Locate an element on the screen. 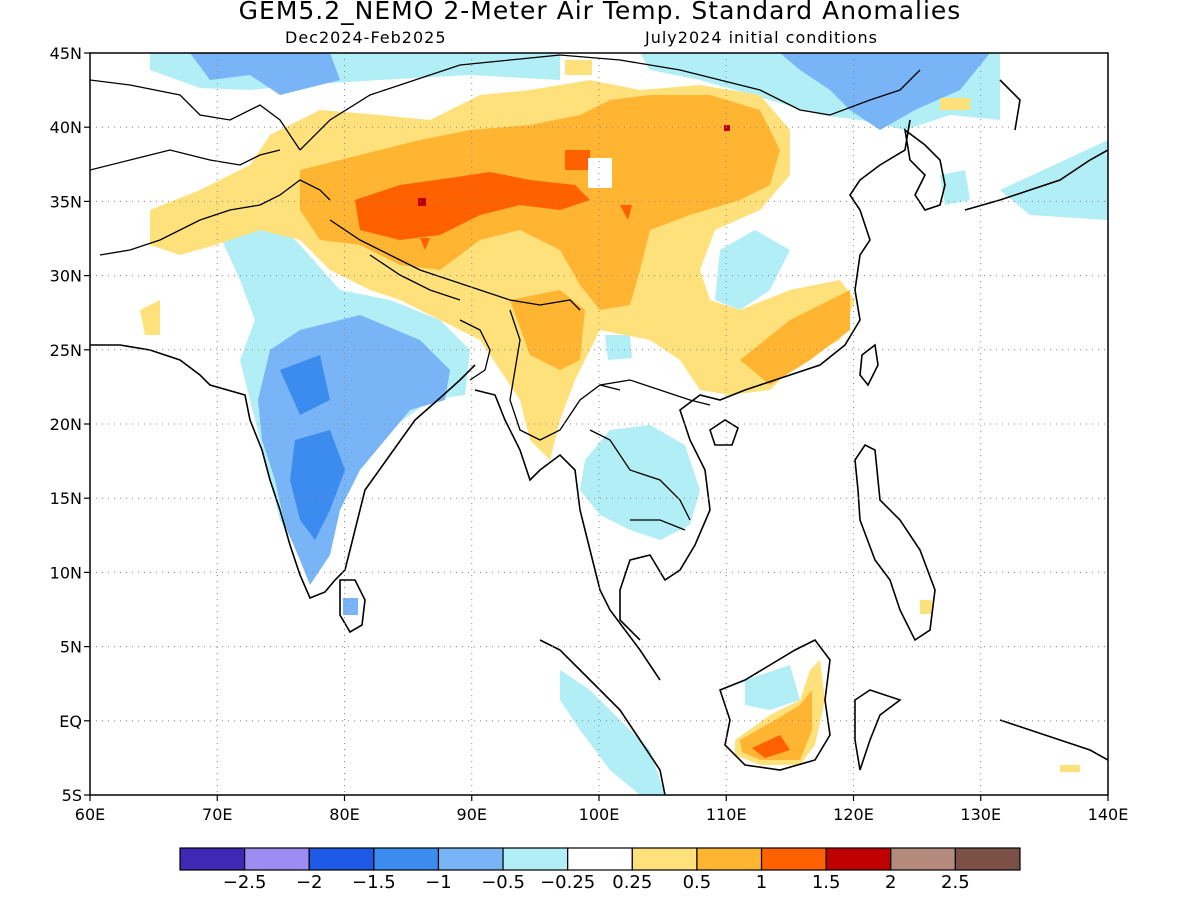 The height and width of the screenshot is (900, 1200). colorbar-label: −2.5 is located at coordinates (244, 882).